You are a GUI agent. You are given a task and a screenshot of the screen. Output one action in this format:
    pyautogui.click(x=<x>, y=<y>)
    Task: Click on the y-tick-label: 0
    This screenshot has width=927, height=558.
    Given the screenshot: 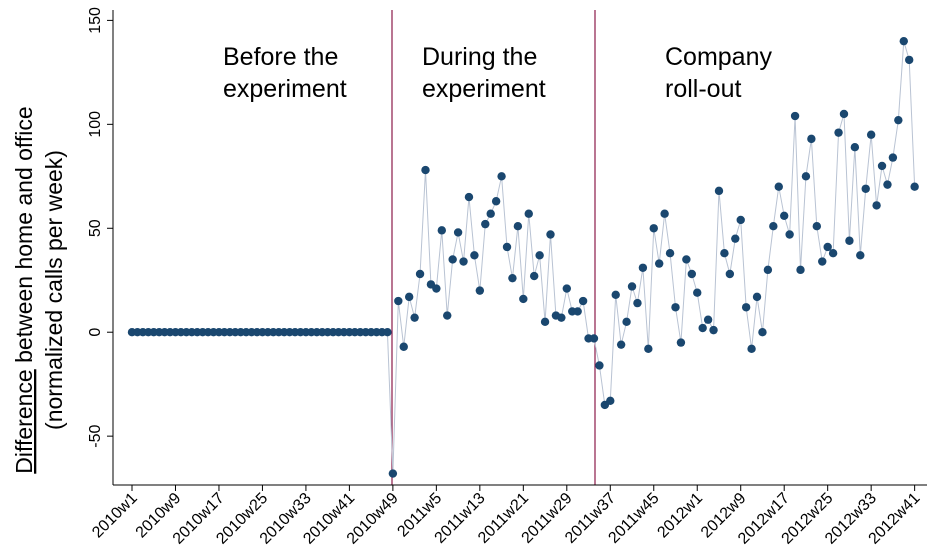 What is the action you would take?
    pyautogui.click(x=95, y=332)
    